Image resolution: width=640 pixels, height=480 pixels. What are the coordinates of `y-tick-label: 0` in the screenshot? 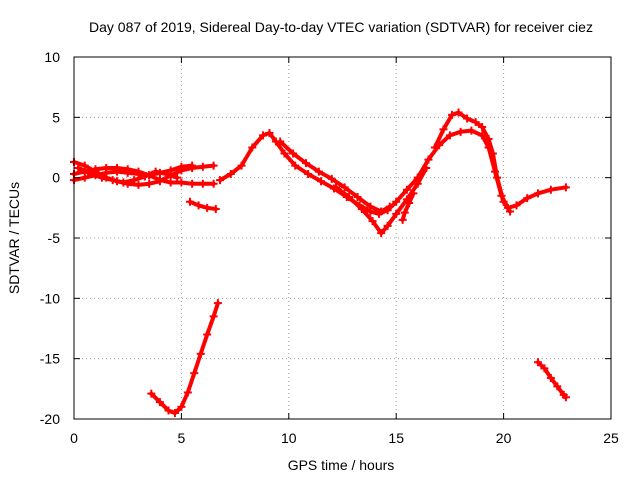 It's located at (56, 178).